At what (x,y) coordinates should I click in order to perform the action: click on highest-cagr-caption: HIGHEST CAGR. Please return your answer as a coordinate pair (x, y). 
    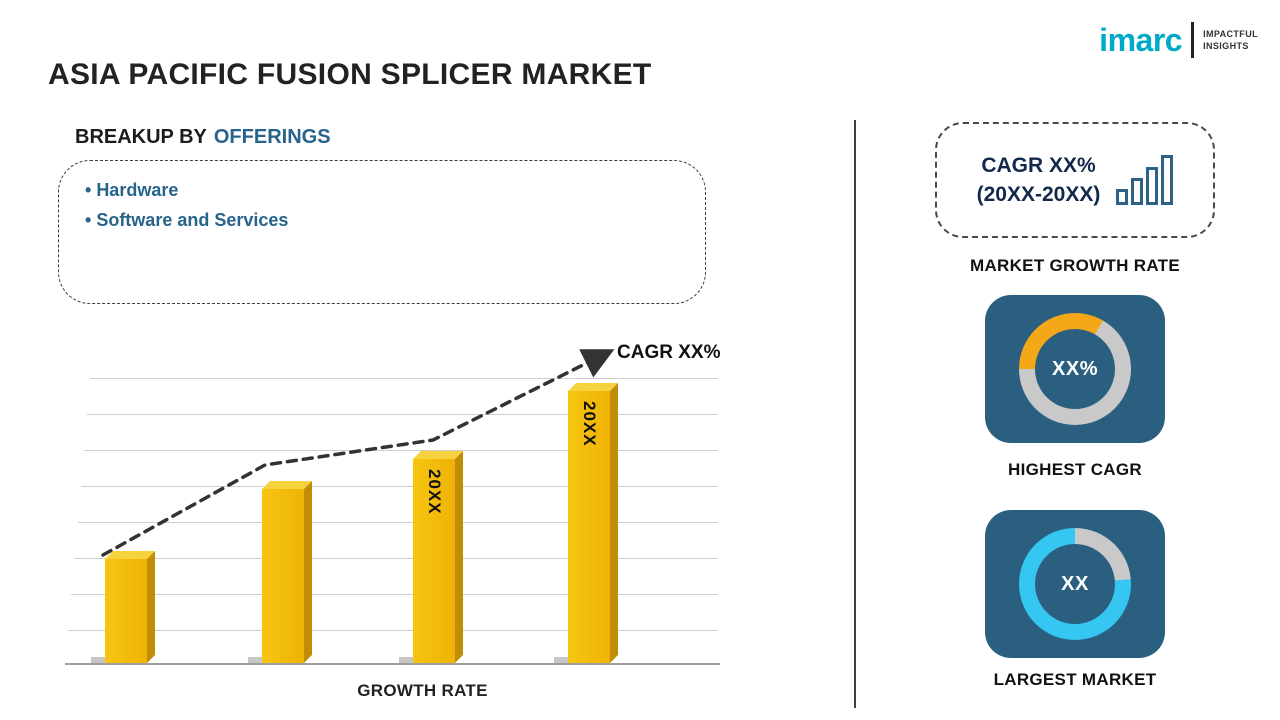
    Looking at the image, I should click on (1075, 469).